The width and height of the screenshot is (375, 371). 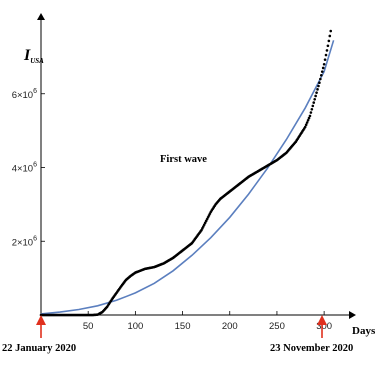 What do you see at coordinates (277, 326) in the screenshot?
I see `x-tick-label: 250` at bounding box center [277, 326].